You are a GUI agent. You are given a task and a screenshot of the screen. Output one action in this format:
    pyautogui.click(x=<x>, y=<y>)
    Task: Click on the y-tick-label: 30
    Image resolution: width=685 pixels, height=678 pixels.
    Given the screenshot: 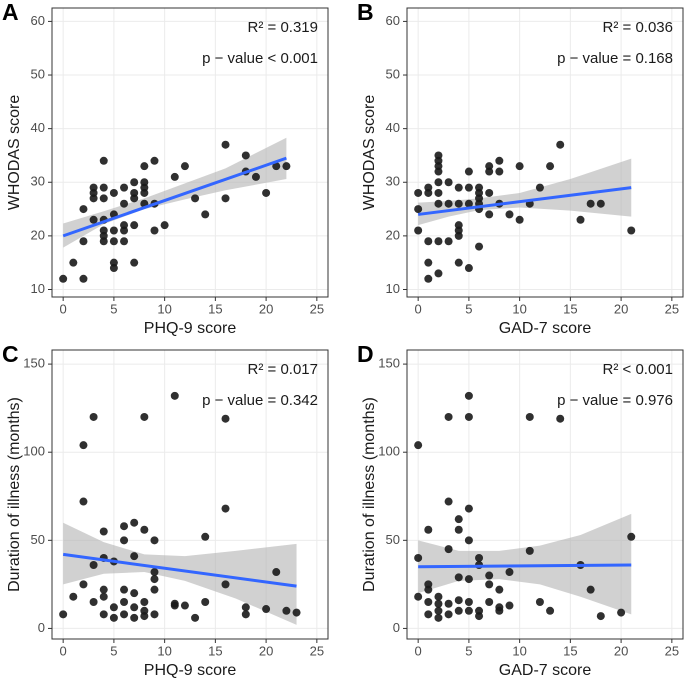 What is the action you would take?
    pyautogui.click(x=38, y=181)
    